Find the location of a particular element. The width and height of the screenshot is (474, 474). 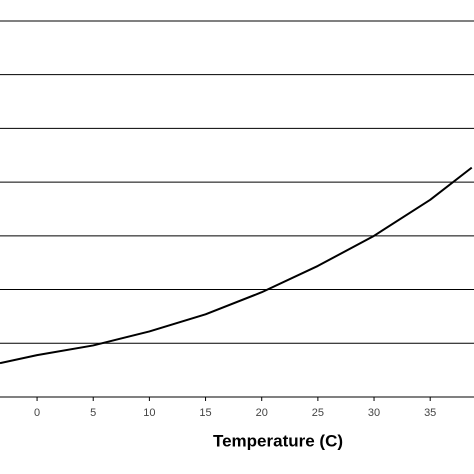

x-axis-title: Temperature (C) is located at coordinates (278, 440).